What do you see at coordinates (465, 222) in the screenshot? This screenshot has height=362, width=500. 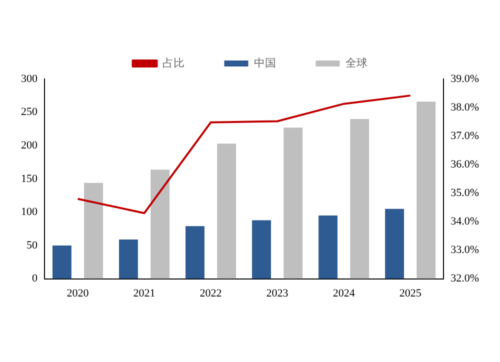 I see `y2-tick-label: 34.0%` at bounding box center [465, 222].